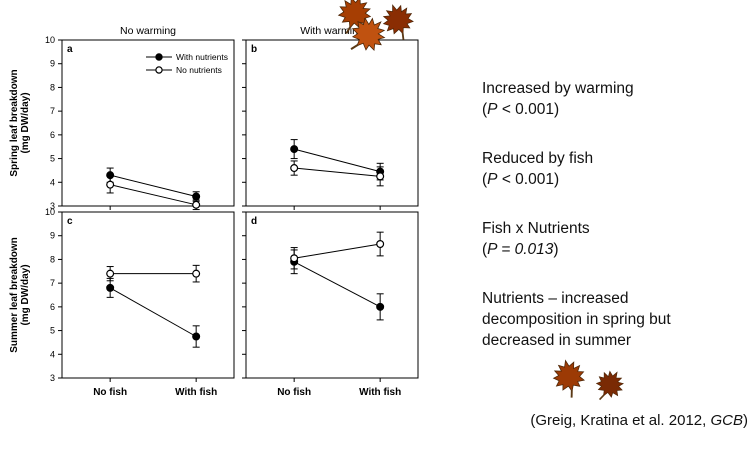  What do you see at coordinates (254, 221) in the screenshot?
I see `svg-text: d` at bounding box center [254, 221].